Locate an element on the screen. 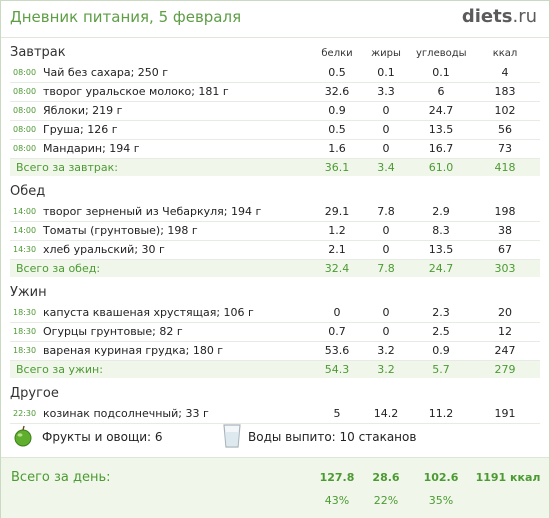 The image size is (550, 518). food-protein: 32.6 is located at coordinates (337, 91).